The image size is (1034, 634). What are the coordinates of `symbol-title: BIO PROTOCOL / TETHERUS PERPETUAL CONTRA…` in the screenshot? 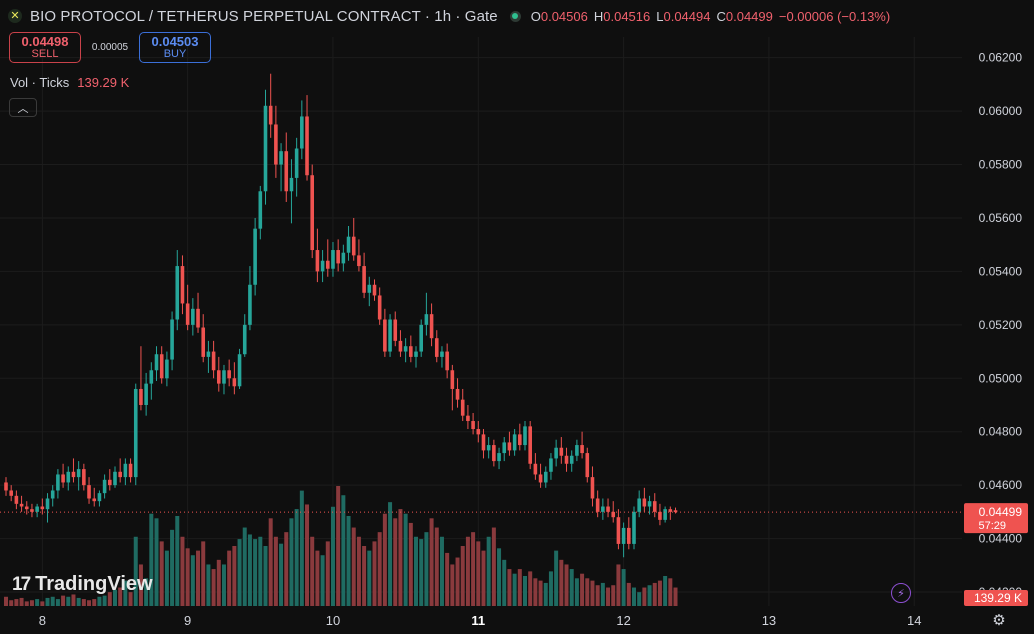 It's located at (264, 16).